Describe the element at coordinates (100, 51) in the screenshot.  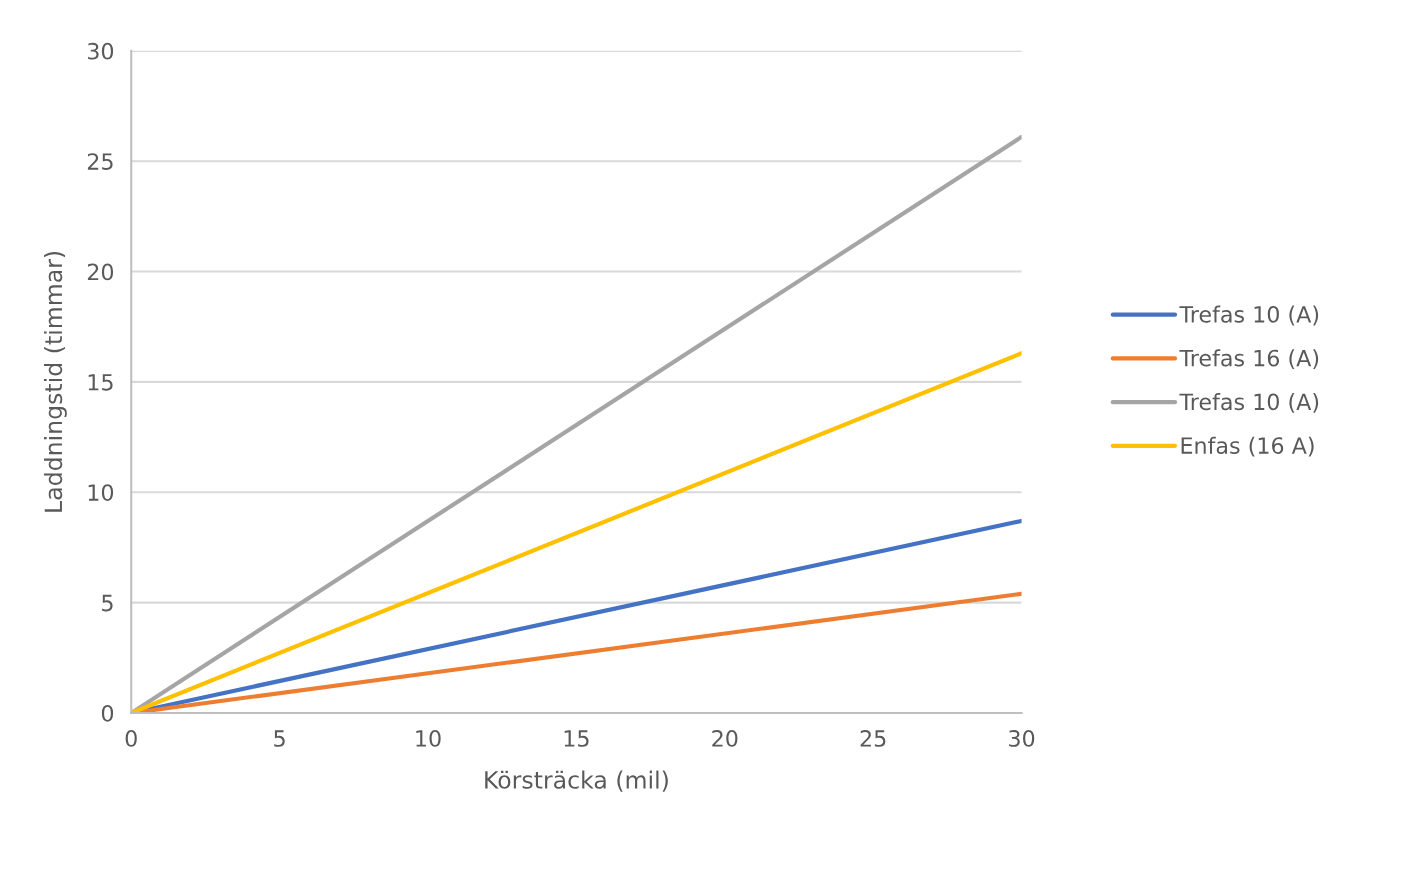
I see `y-tick-label: 30` at that location.